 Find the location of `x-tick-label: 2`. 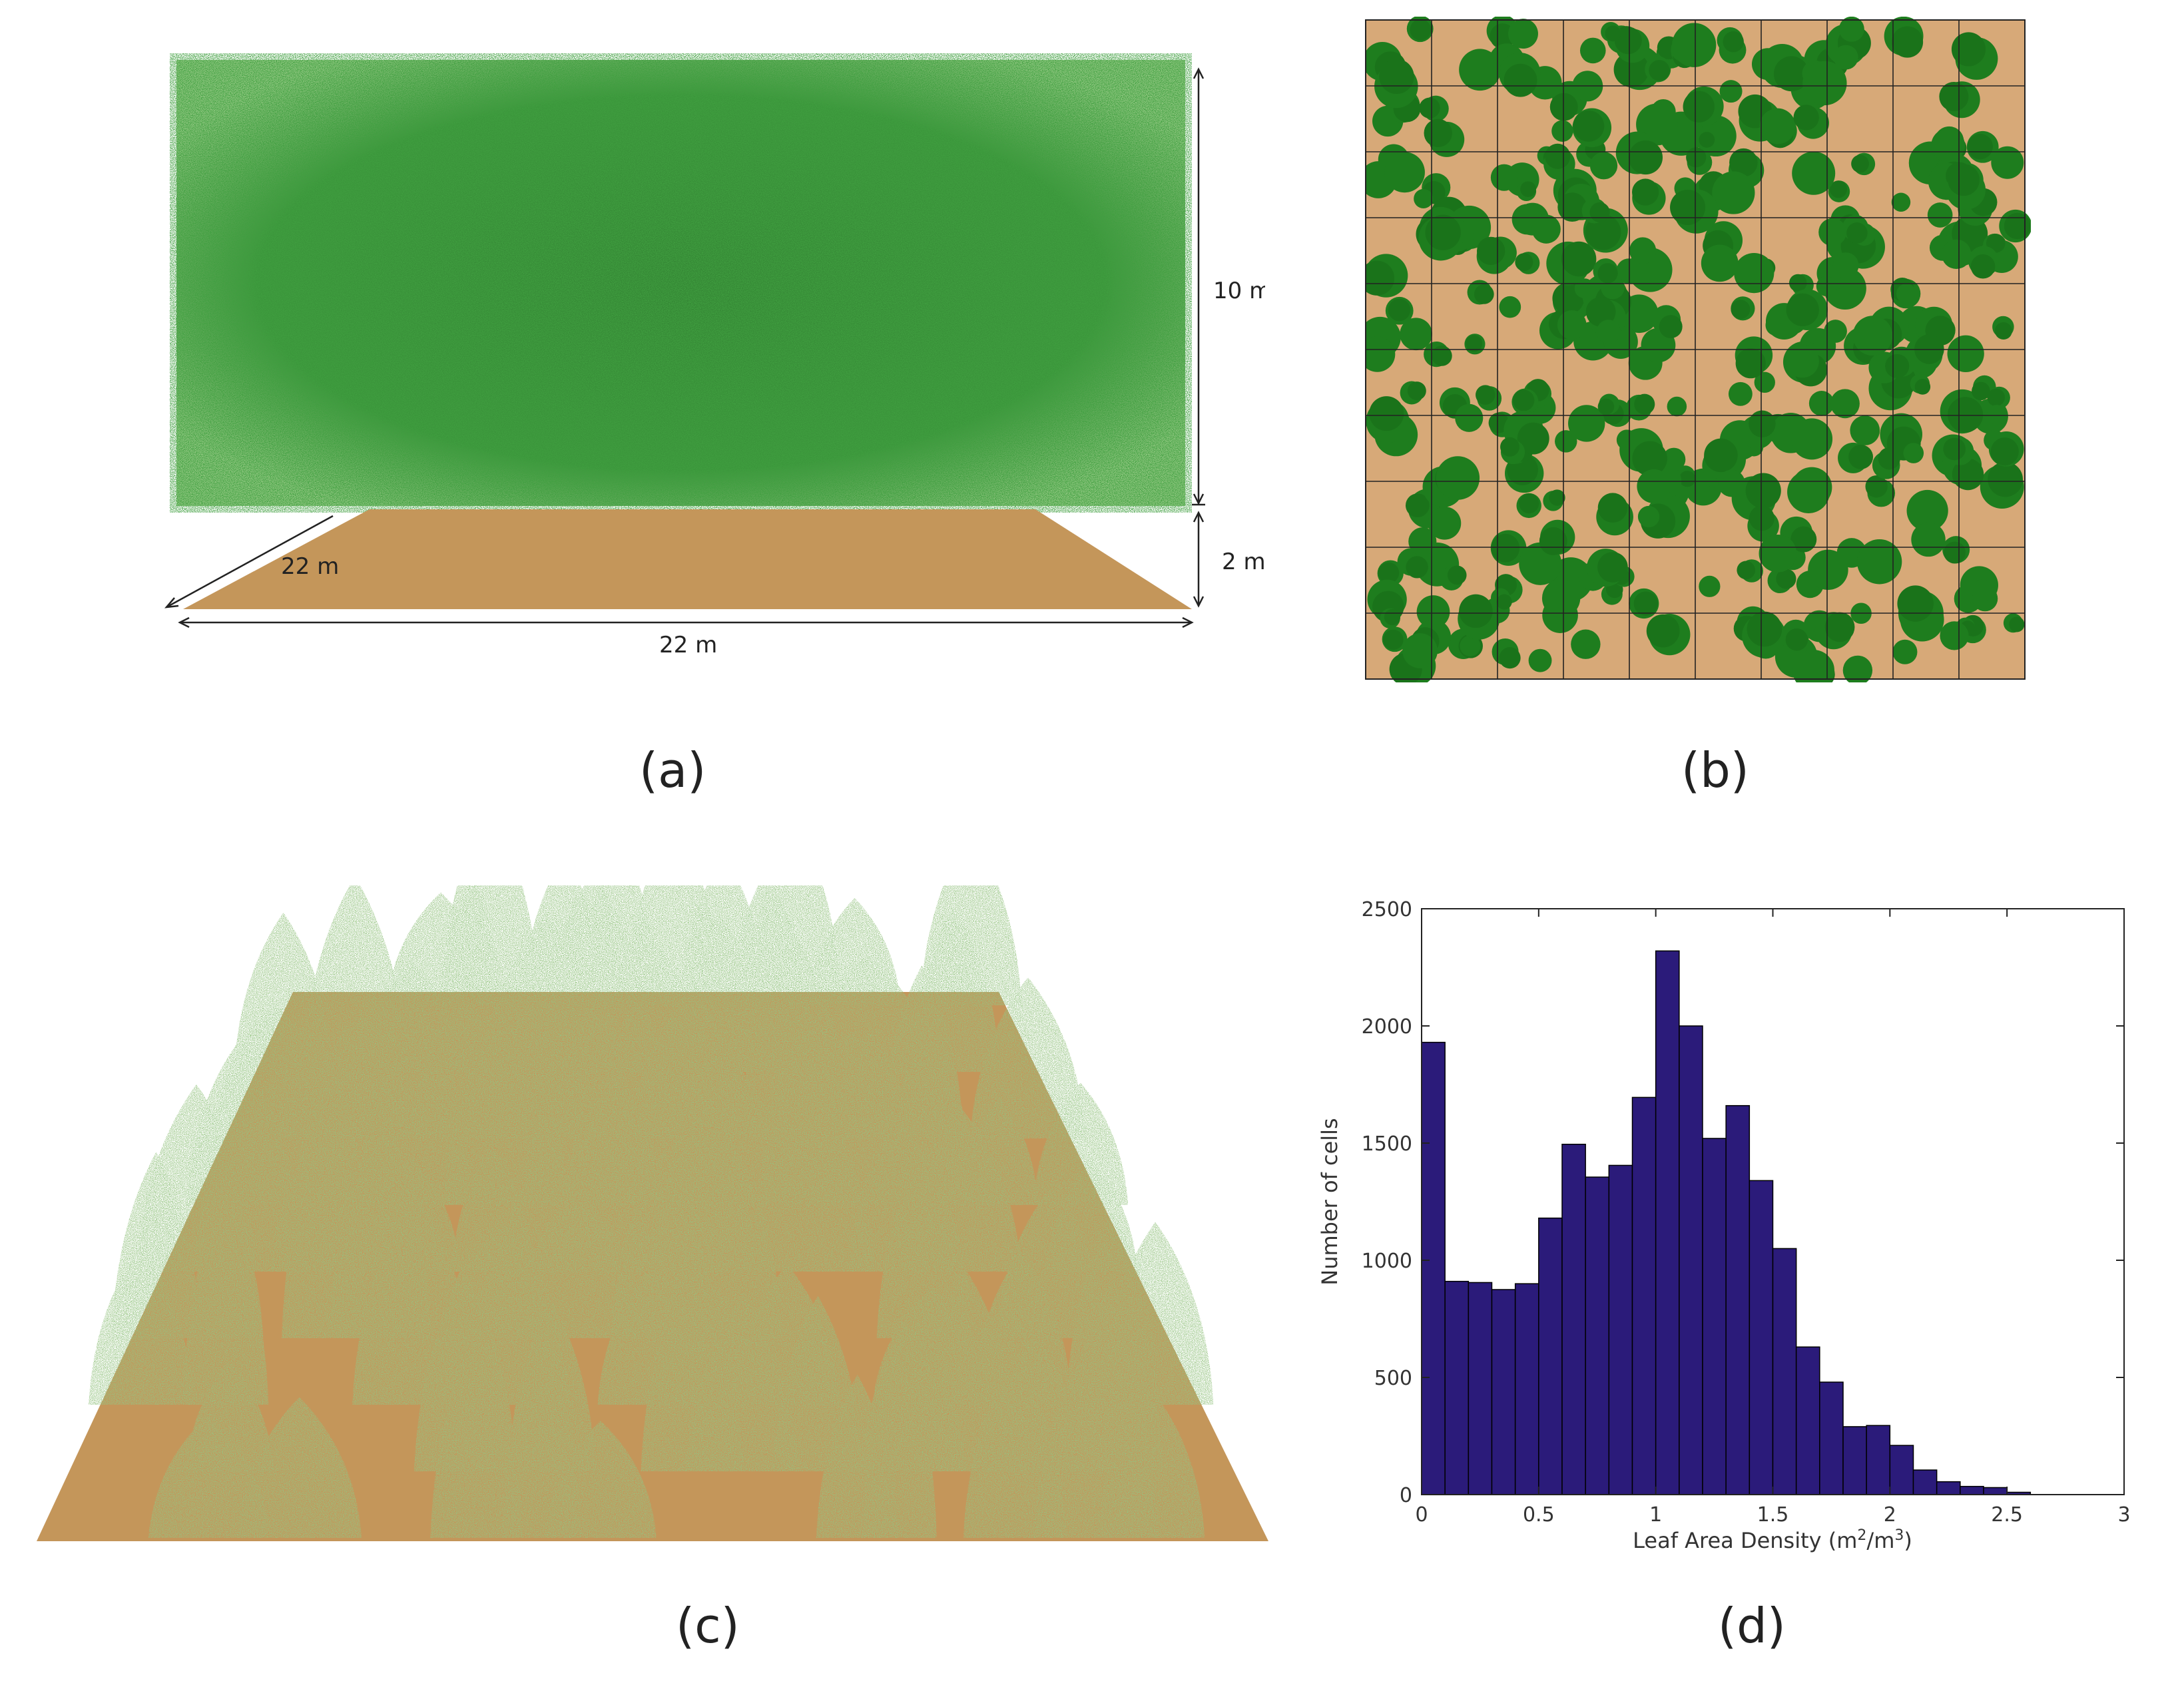

x-tick-label: 2 is located at coordinates (1890, 1515).